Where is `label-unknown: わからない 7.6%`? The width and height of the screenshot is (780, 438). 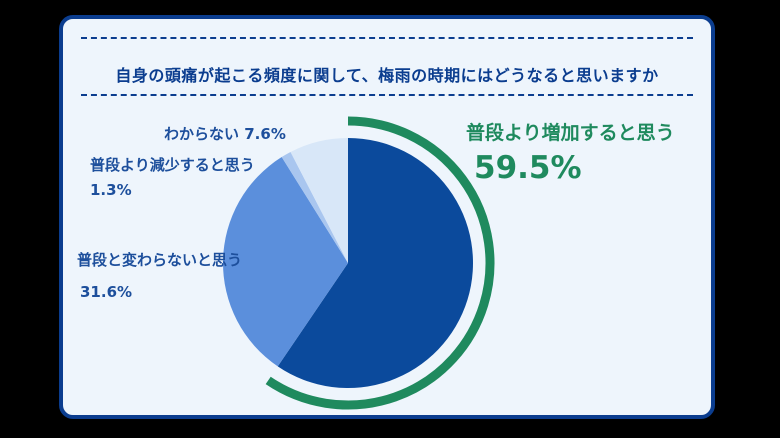
label-unknown: わからない 7.6% is located at coordinates (225, 134).